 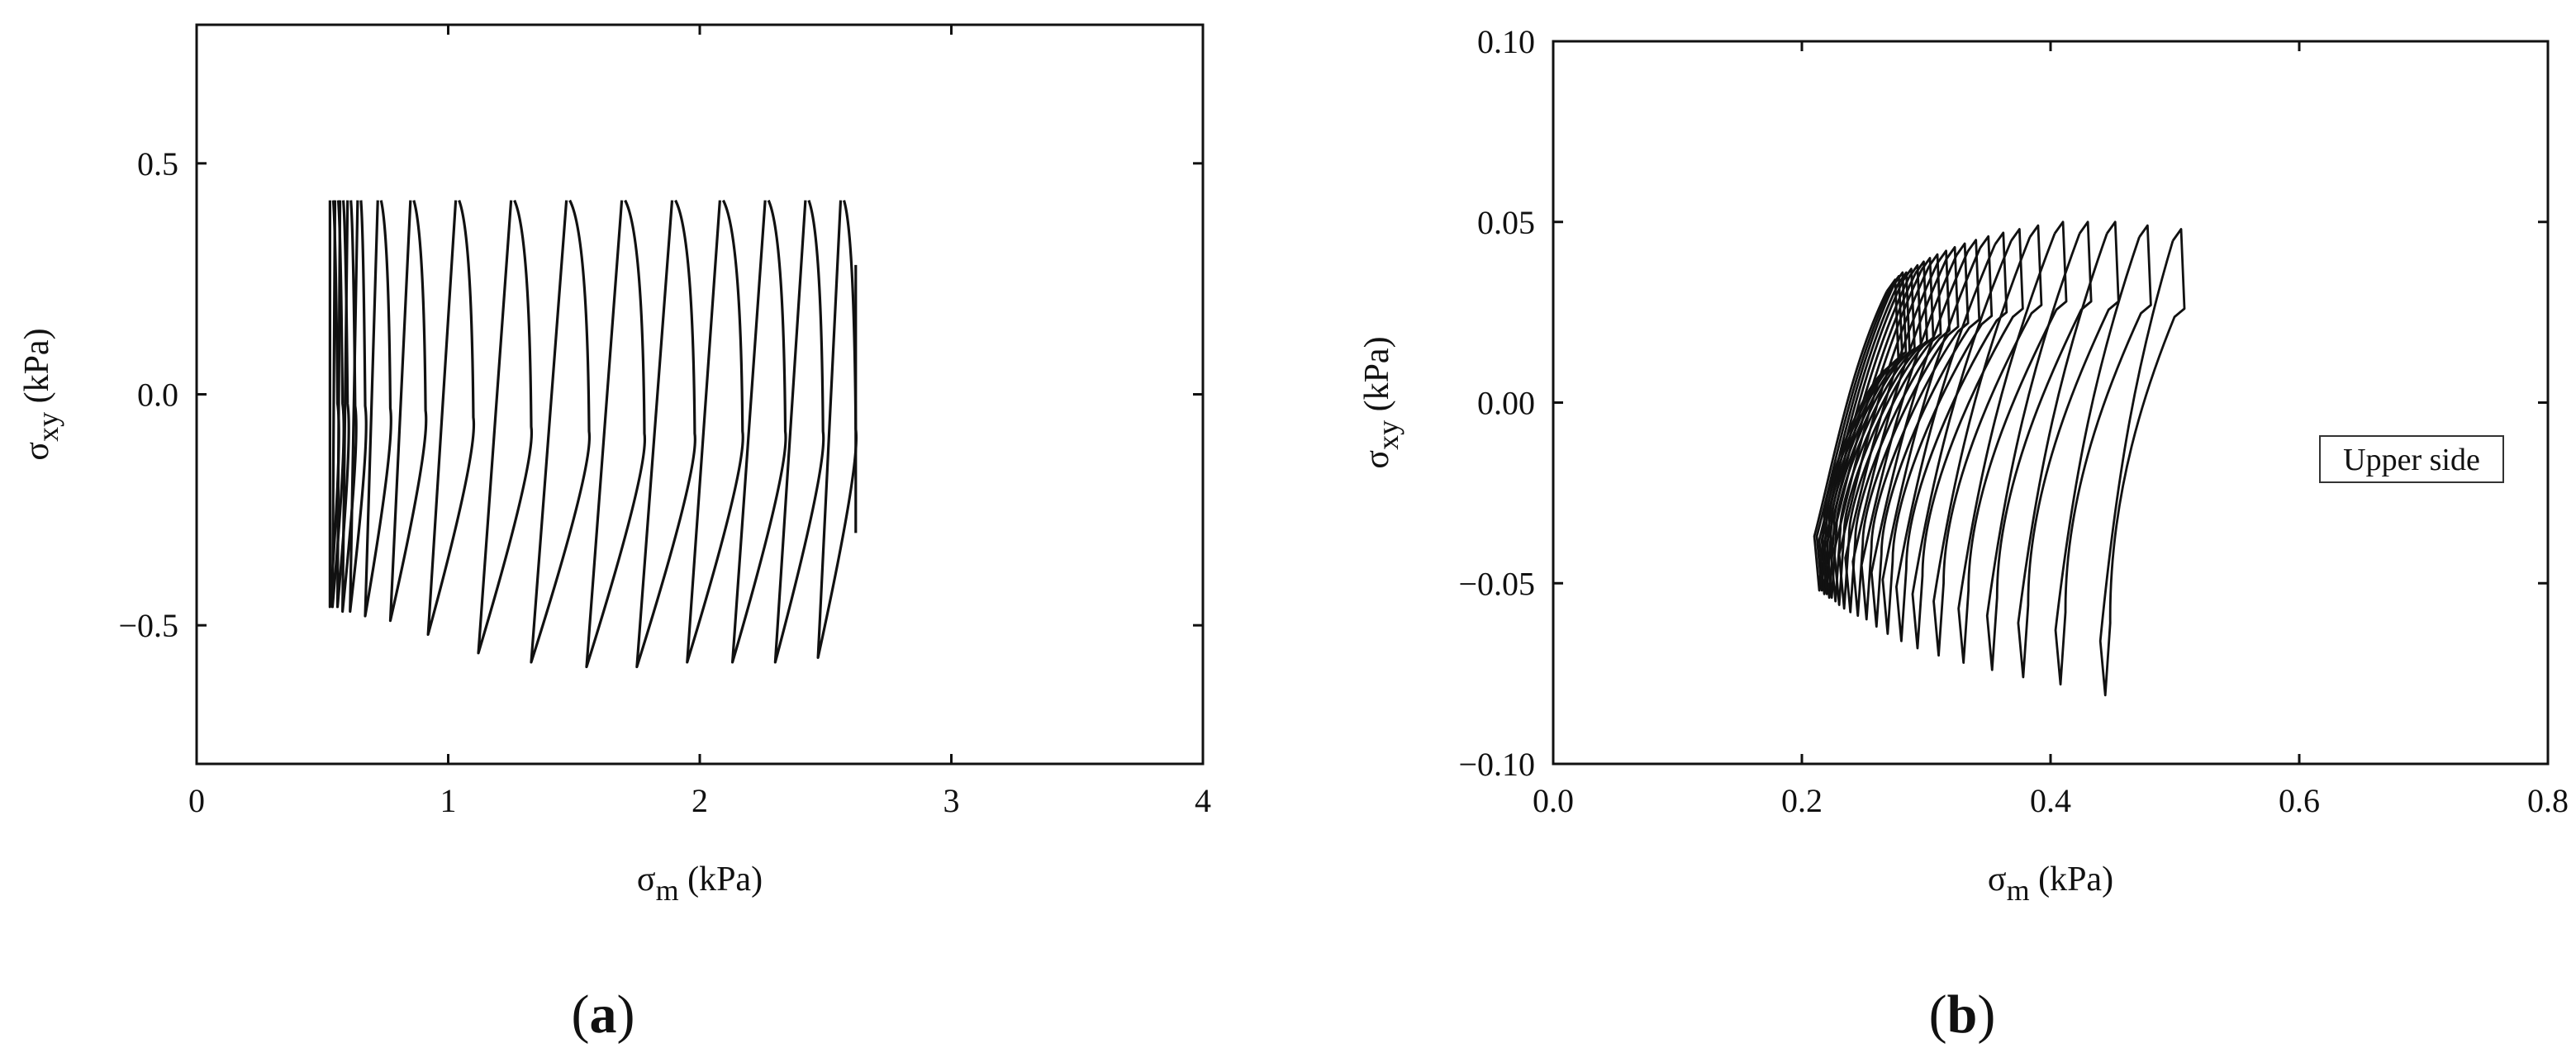 I want to click on panel-label: (b), so click(x=1963, y=1015).